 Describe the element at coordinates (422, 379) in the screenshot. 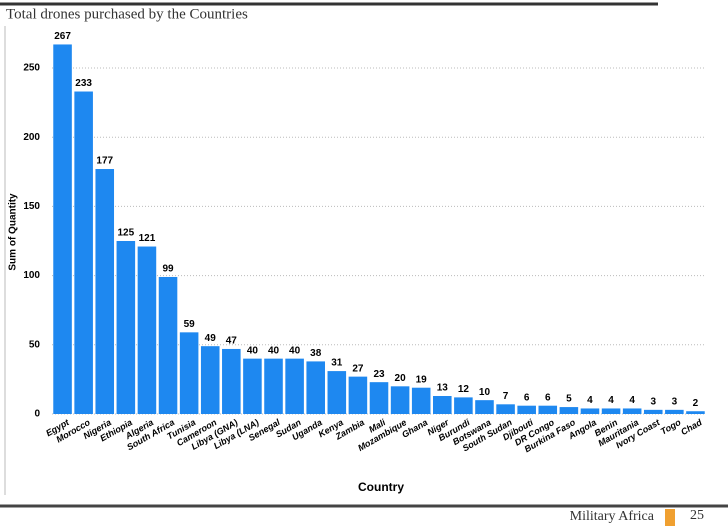

I see `data-label: 19` at that location.